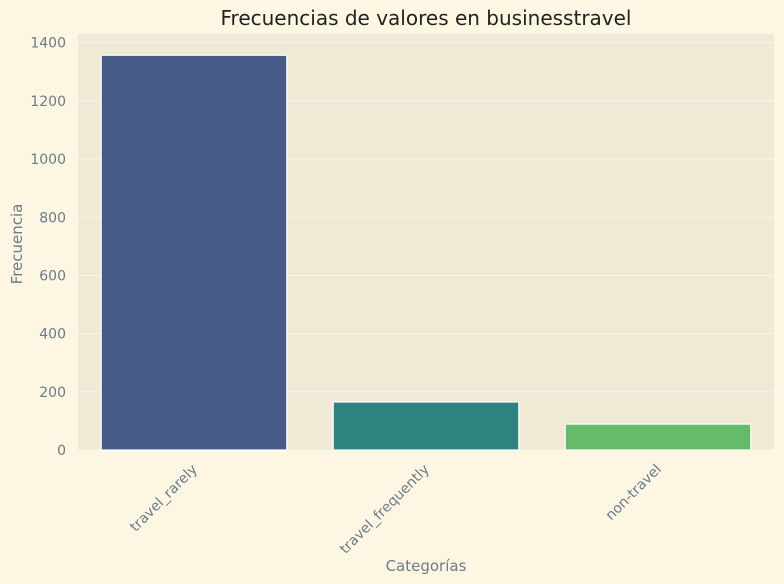 This screenshot has width=784, height=584. What do you see at coordinates (426, 566) in the screenshot?
I see `x-axis-title: Categorías` at bounding box center [426, 566].